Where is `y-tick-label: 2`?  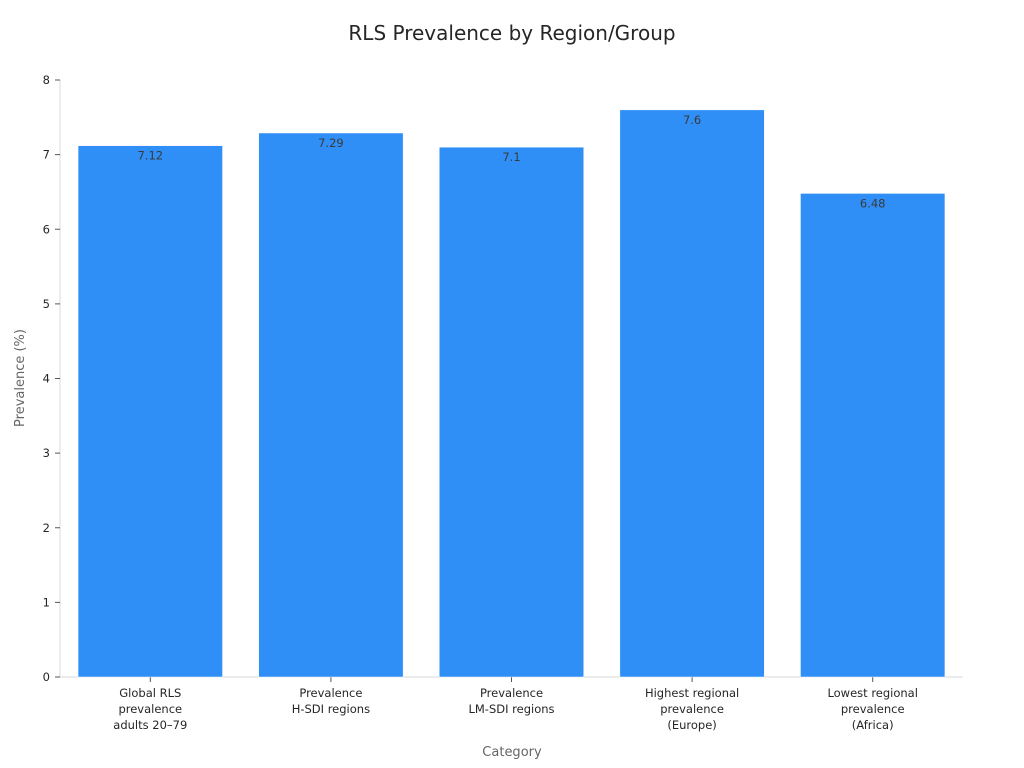
y-tick-label: 2 is located at coordinates (46, 528).